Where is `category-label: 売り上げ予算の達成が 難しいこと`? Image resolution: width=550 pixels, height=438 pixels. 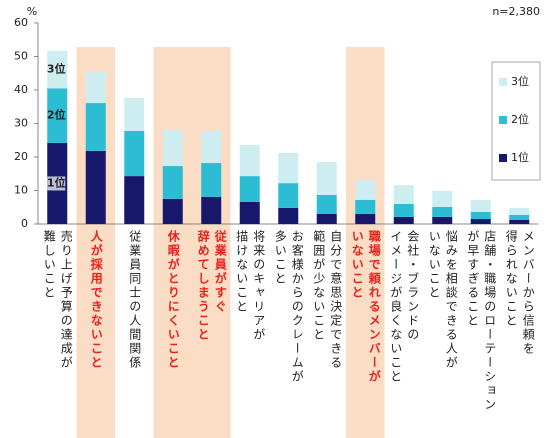
category-label: 売り上げ予算の達成が 難しいこと is located at coordinates (58, 300).